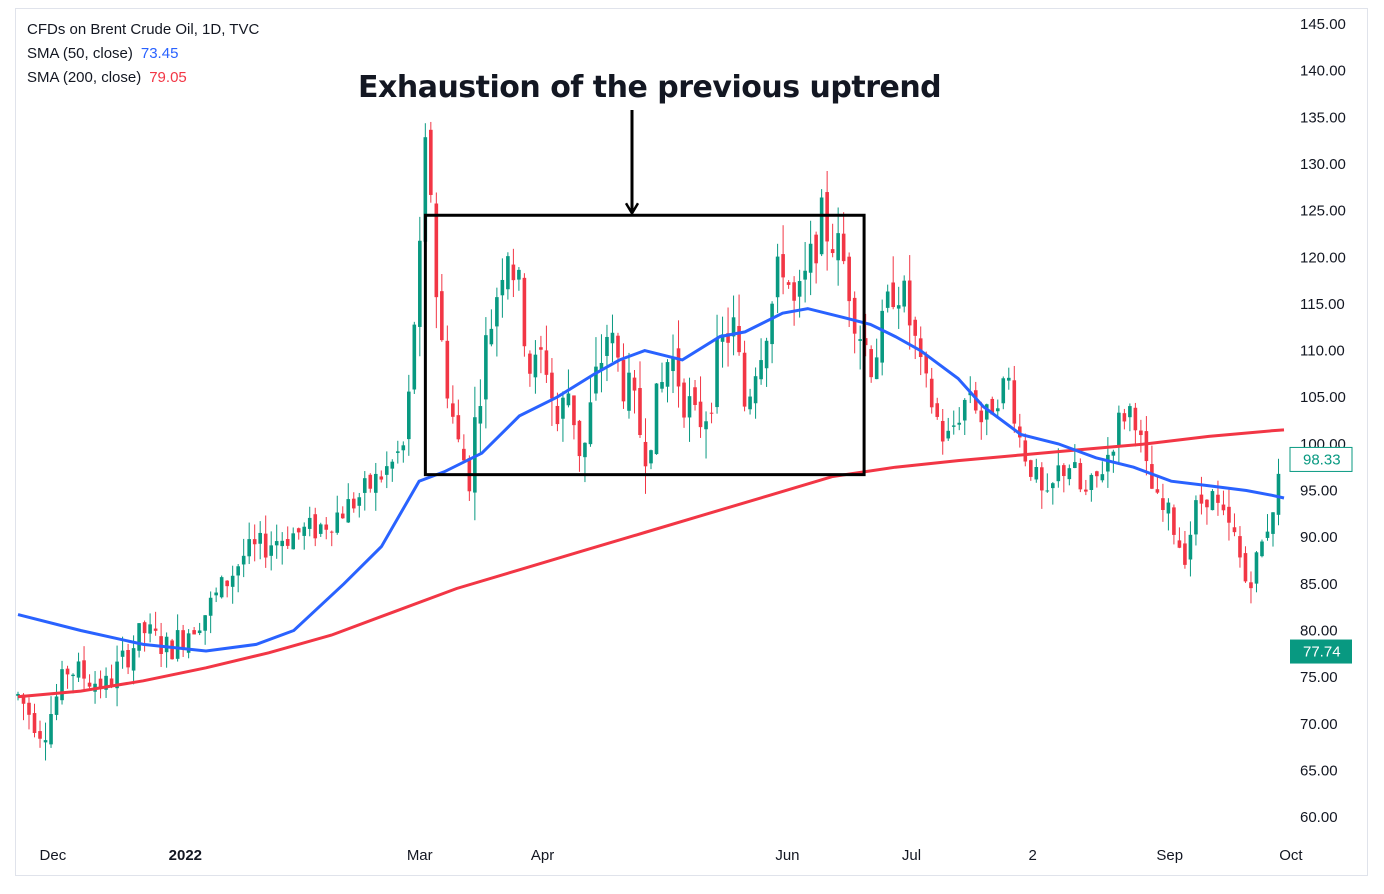 The height and width of the screenshot is (894, 1384). I want to click on x-tick-label: Dec, so click(53, 855).